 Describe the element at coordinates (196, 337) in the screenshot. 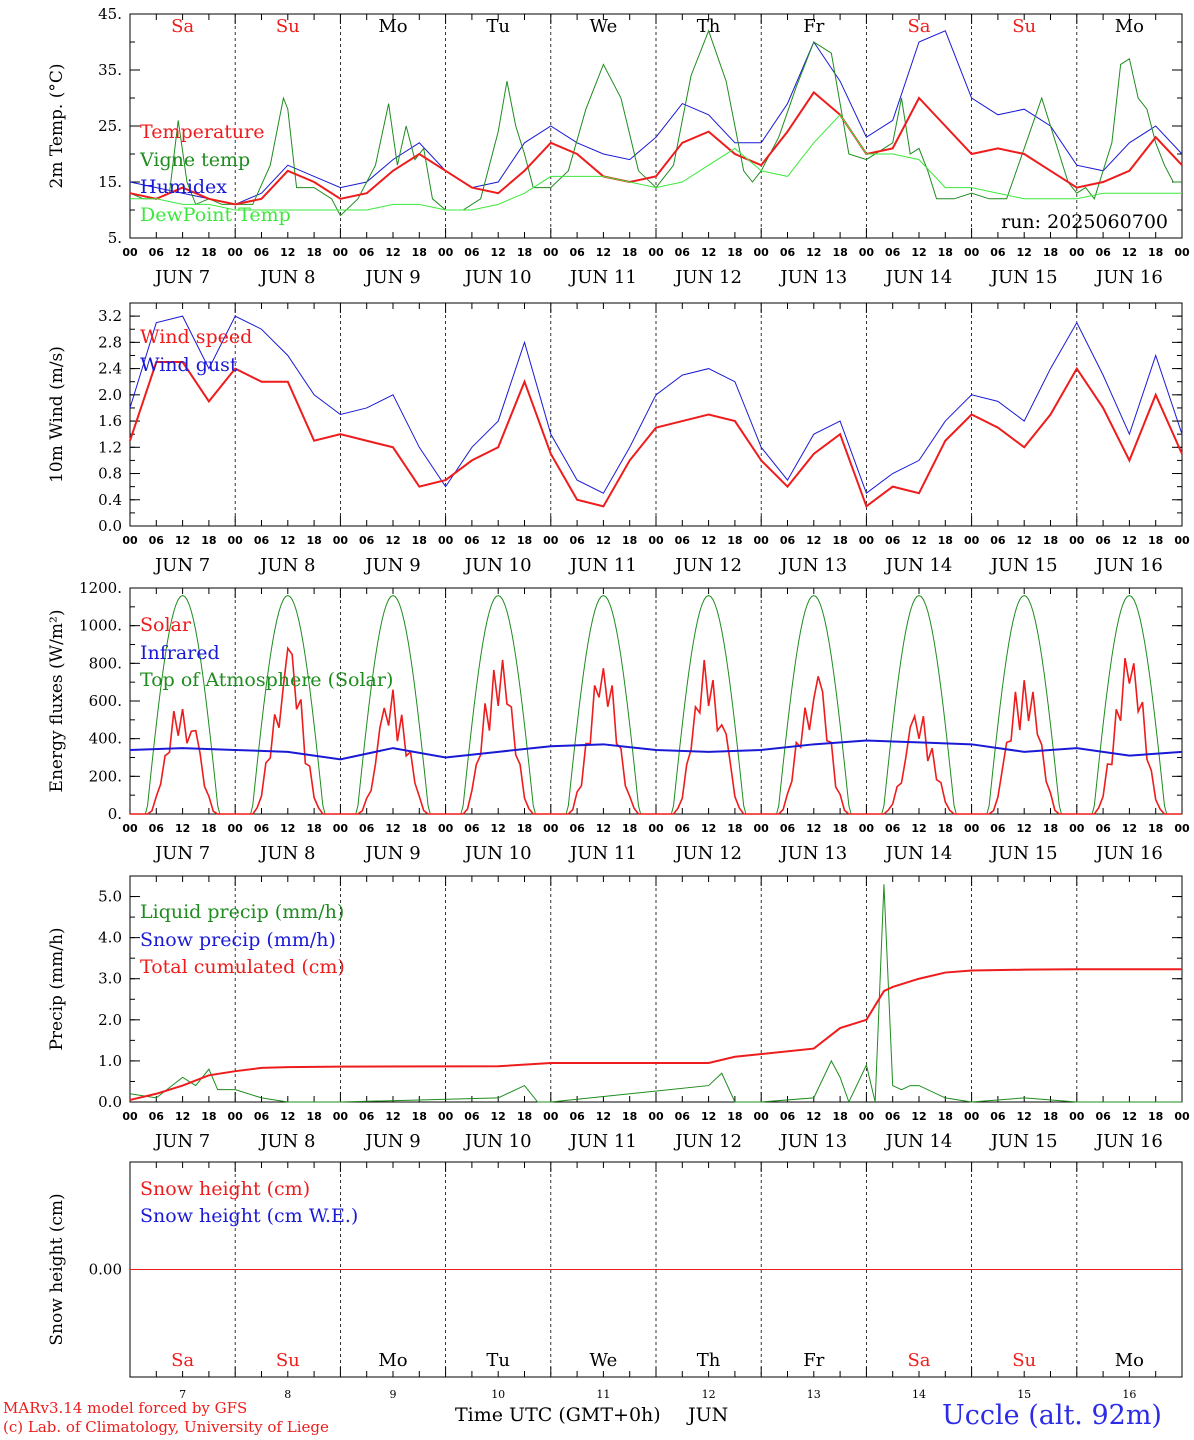

I see `legend-item: Wind speed` at that location.